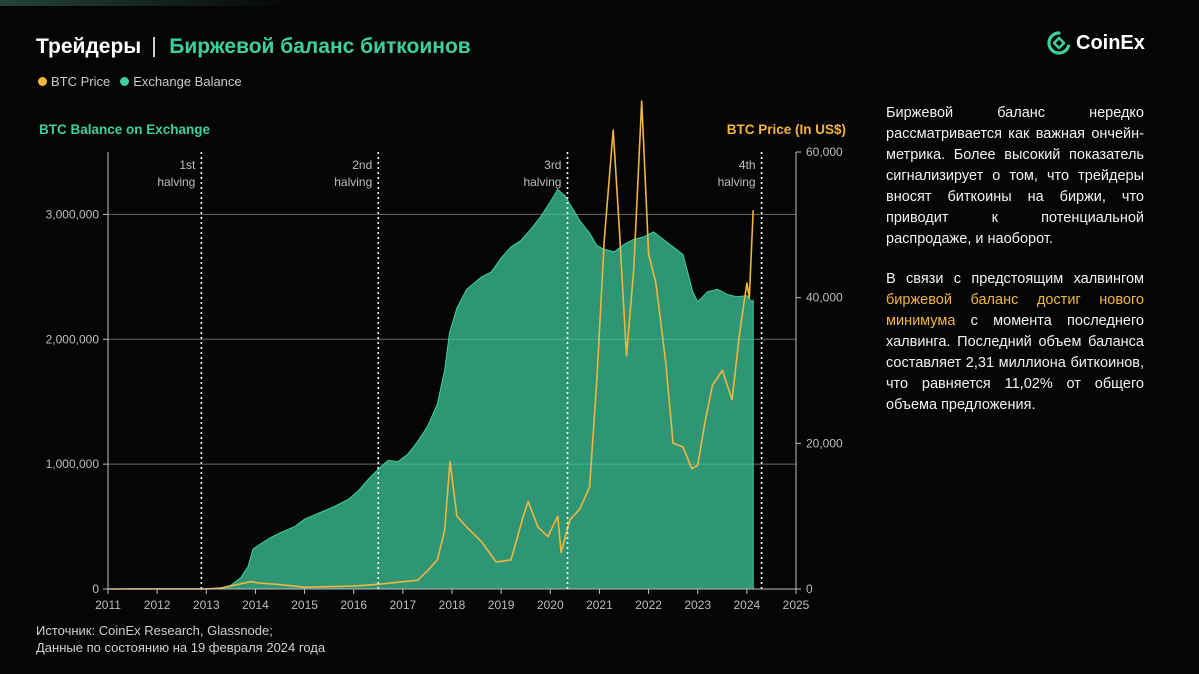 This screenshot has width=1199, height=674. Describe the element at coordinates (403, 605) in the screenshot. I see `x-tick-label: 2017` at that location.